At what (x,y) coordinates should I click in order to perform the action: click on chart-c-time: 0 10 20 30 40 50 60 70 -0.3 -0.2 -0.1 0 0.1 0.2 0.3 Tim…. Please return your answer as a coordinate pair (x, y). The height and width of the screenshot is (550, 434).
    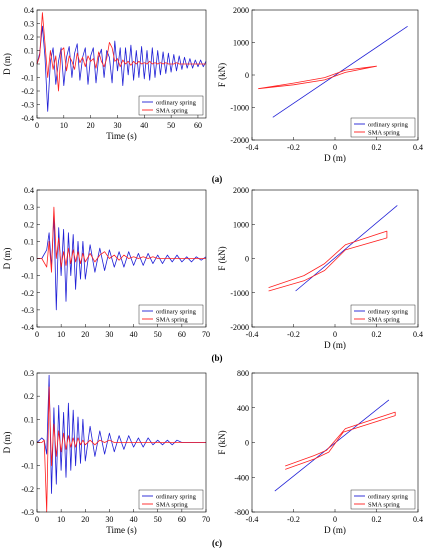
    Looking at the image, I should click on (106, 452).